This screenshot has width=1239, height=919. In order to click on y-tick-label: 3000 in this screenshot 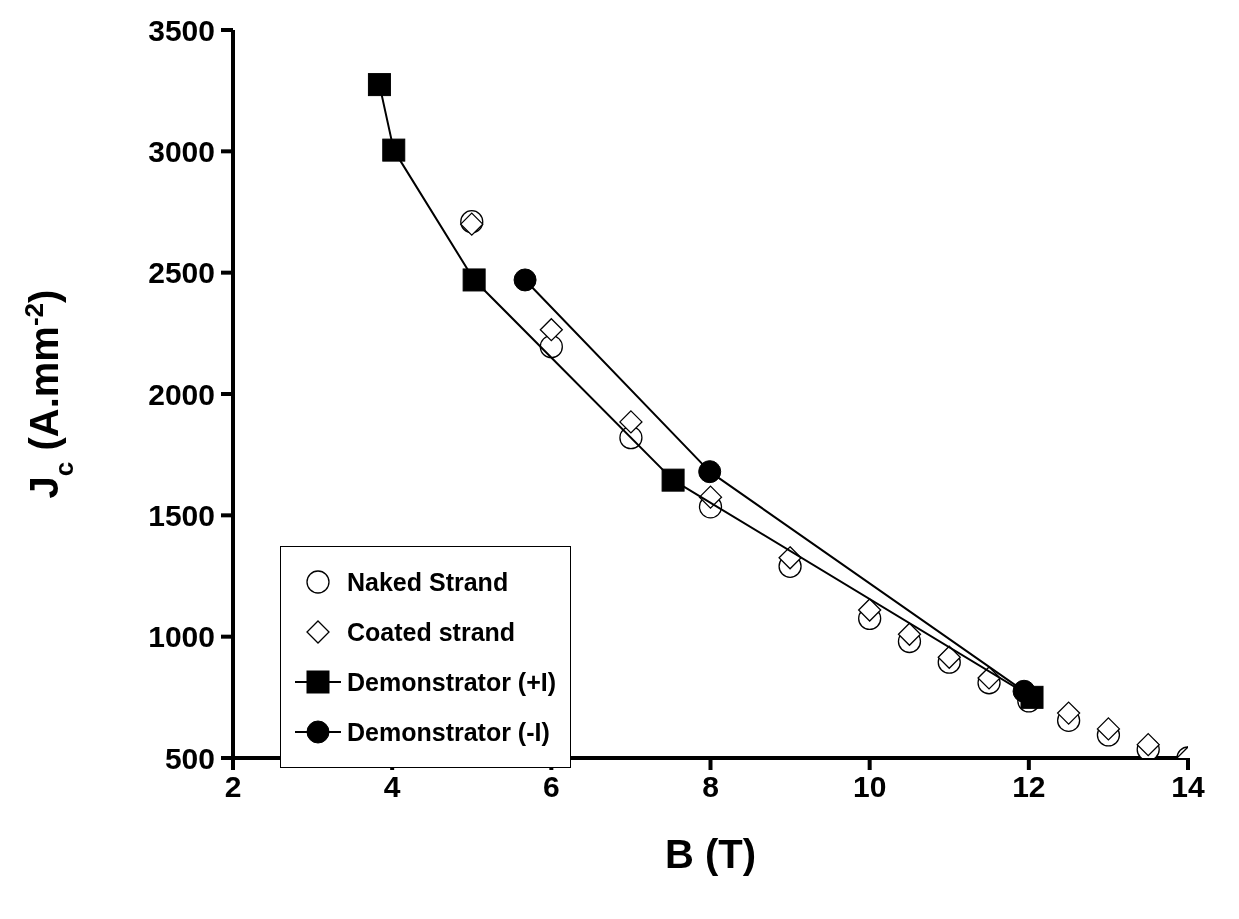, I will do `click(181, 151)`.